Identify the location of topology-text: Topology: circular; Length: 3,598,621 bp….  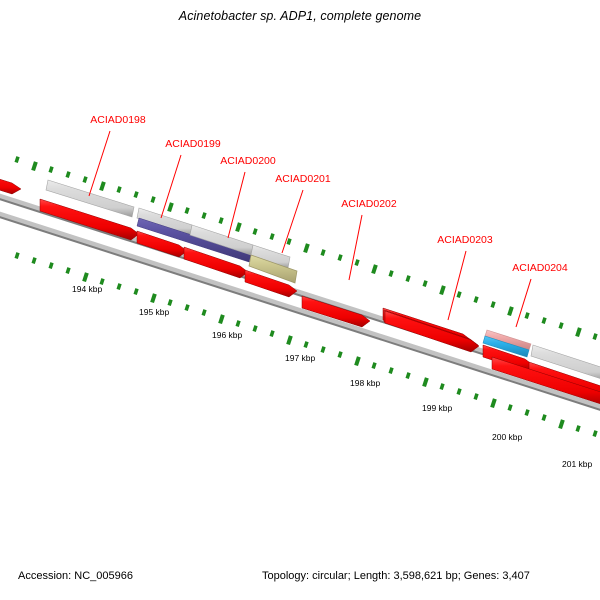
(396, 576).